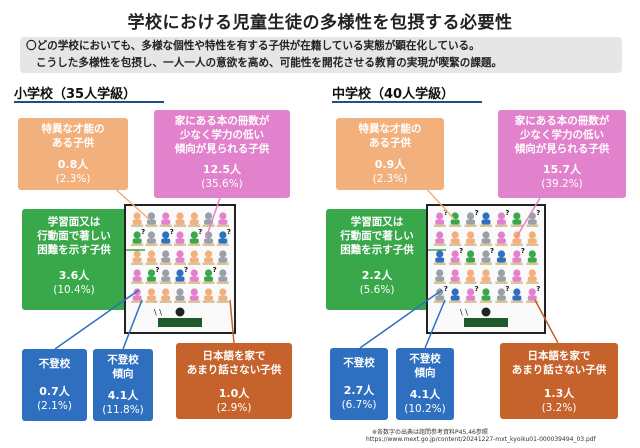 This screenshot has width=640, height=448. I want to click on junior-high-gifted-card: 特異な才能の ある子供 0.9人 (2.3%), so click(390, 154).